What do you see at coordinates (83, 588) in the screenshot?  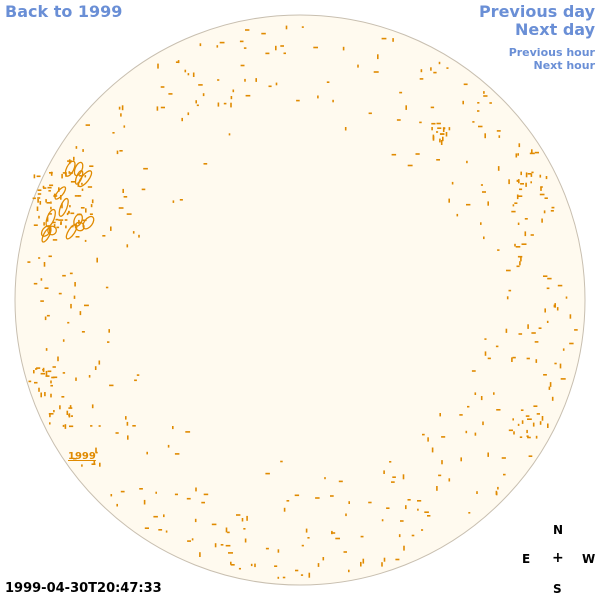 I see `observation-timestamp: 1999-04-30T20:47:33` at bounding box center [83, 588].